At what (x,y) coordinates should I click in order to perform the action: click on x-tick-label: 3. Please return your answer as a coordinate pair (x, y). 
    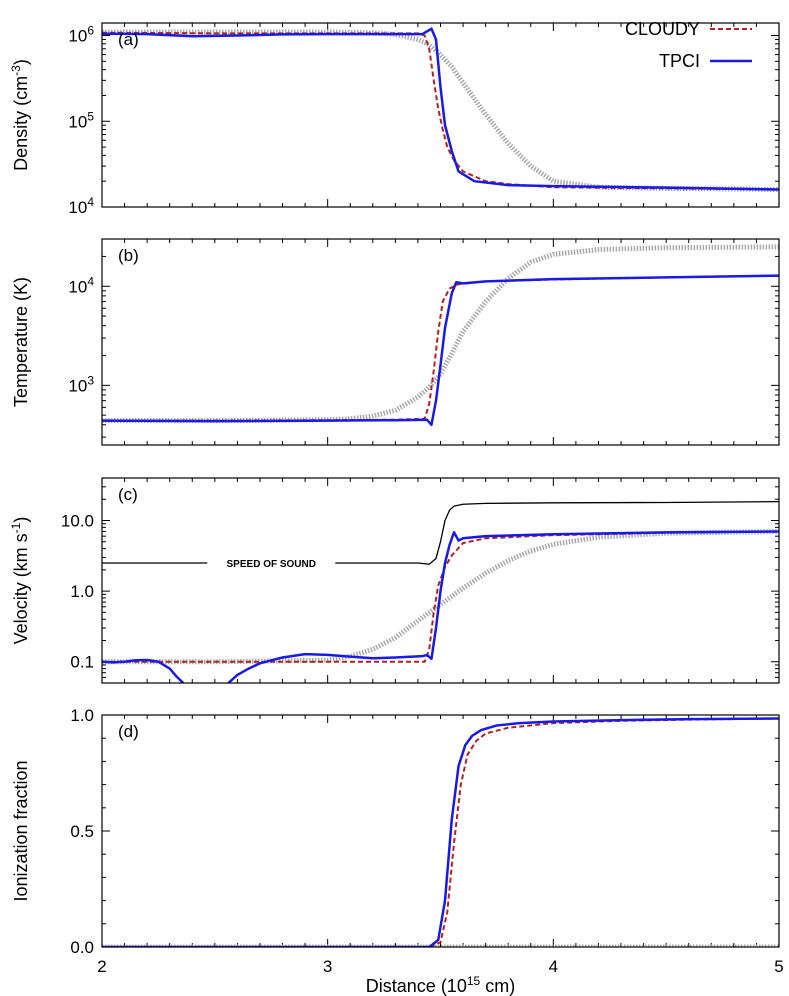
    Looking at the image, I should click on (327, 966).